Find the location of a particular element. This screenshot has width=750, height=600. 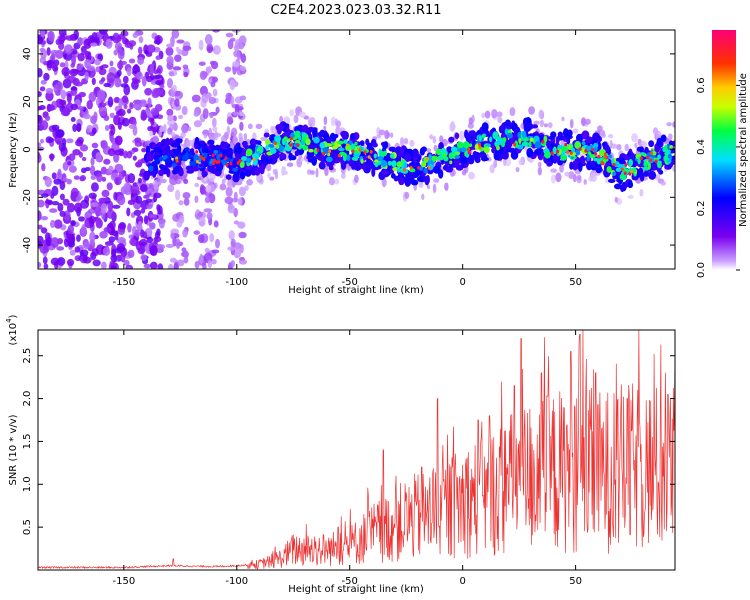

snr-y-tick-label: 1.5 is located at coordinates (27, 441).